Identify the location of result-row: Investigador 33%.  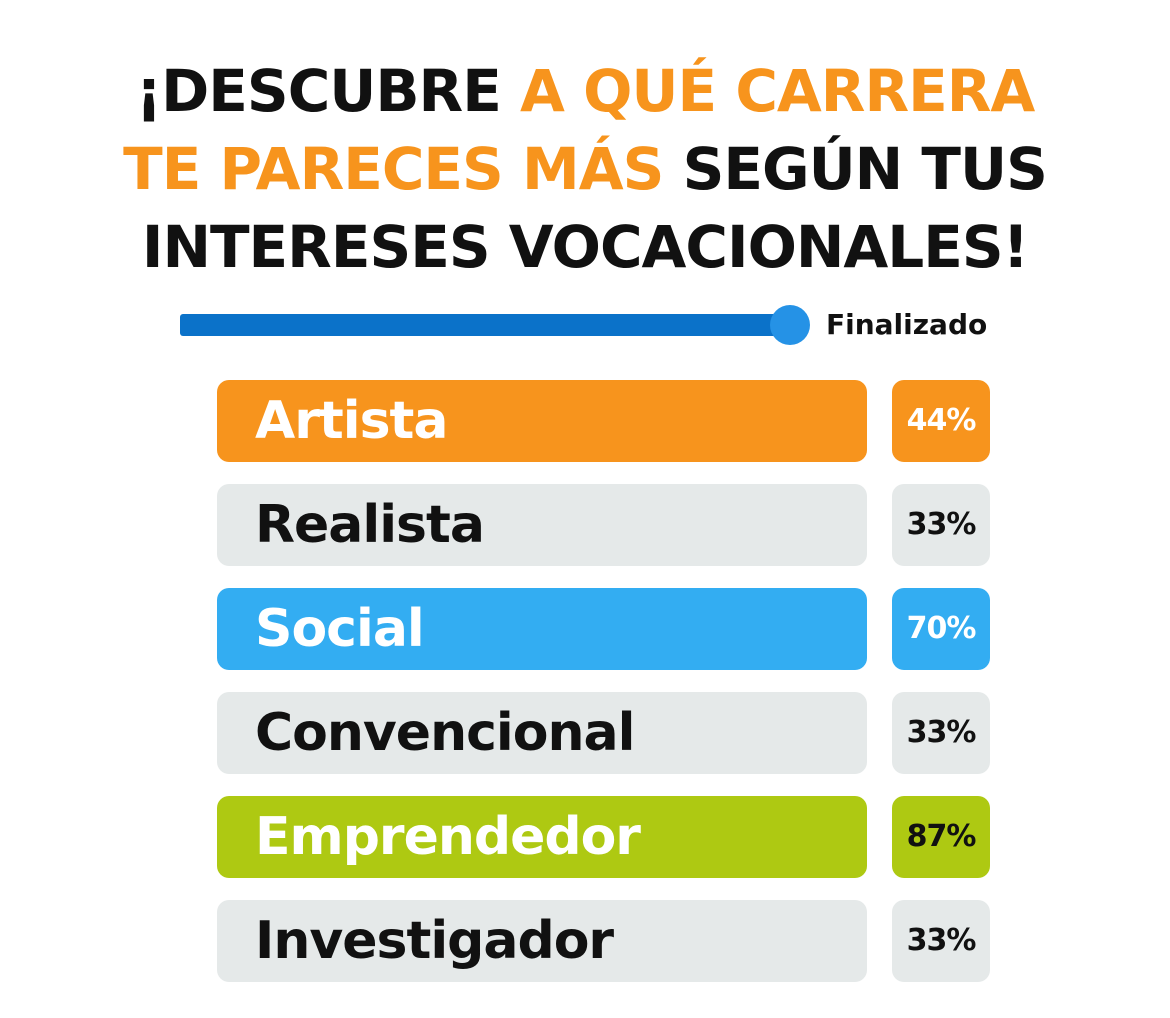
(604, 941).